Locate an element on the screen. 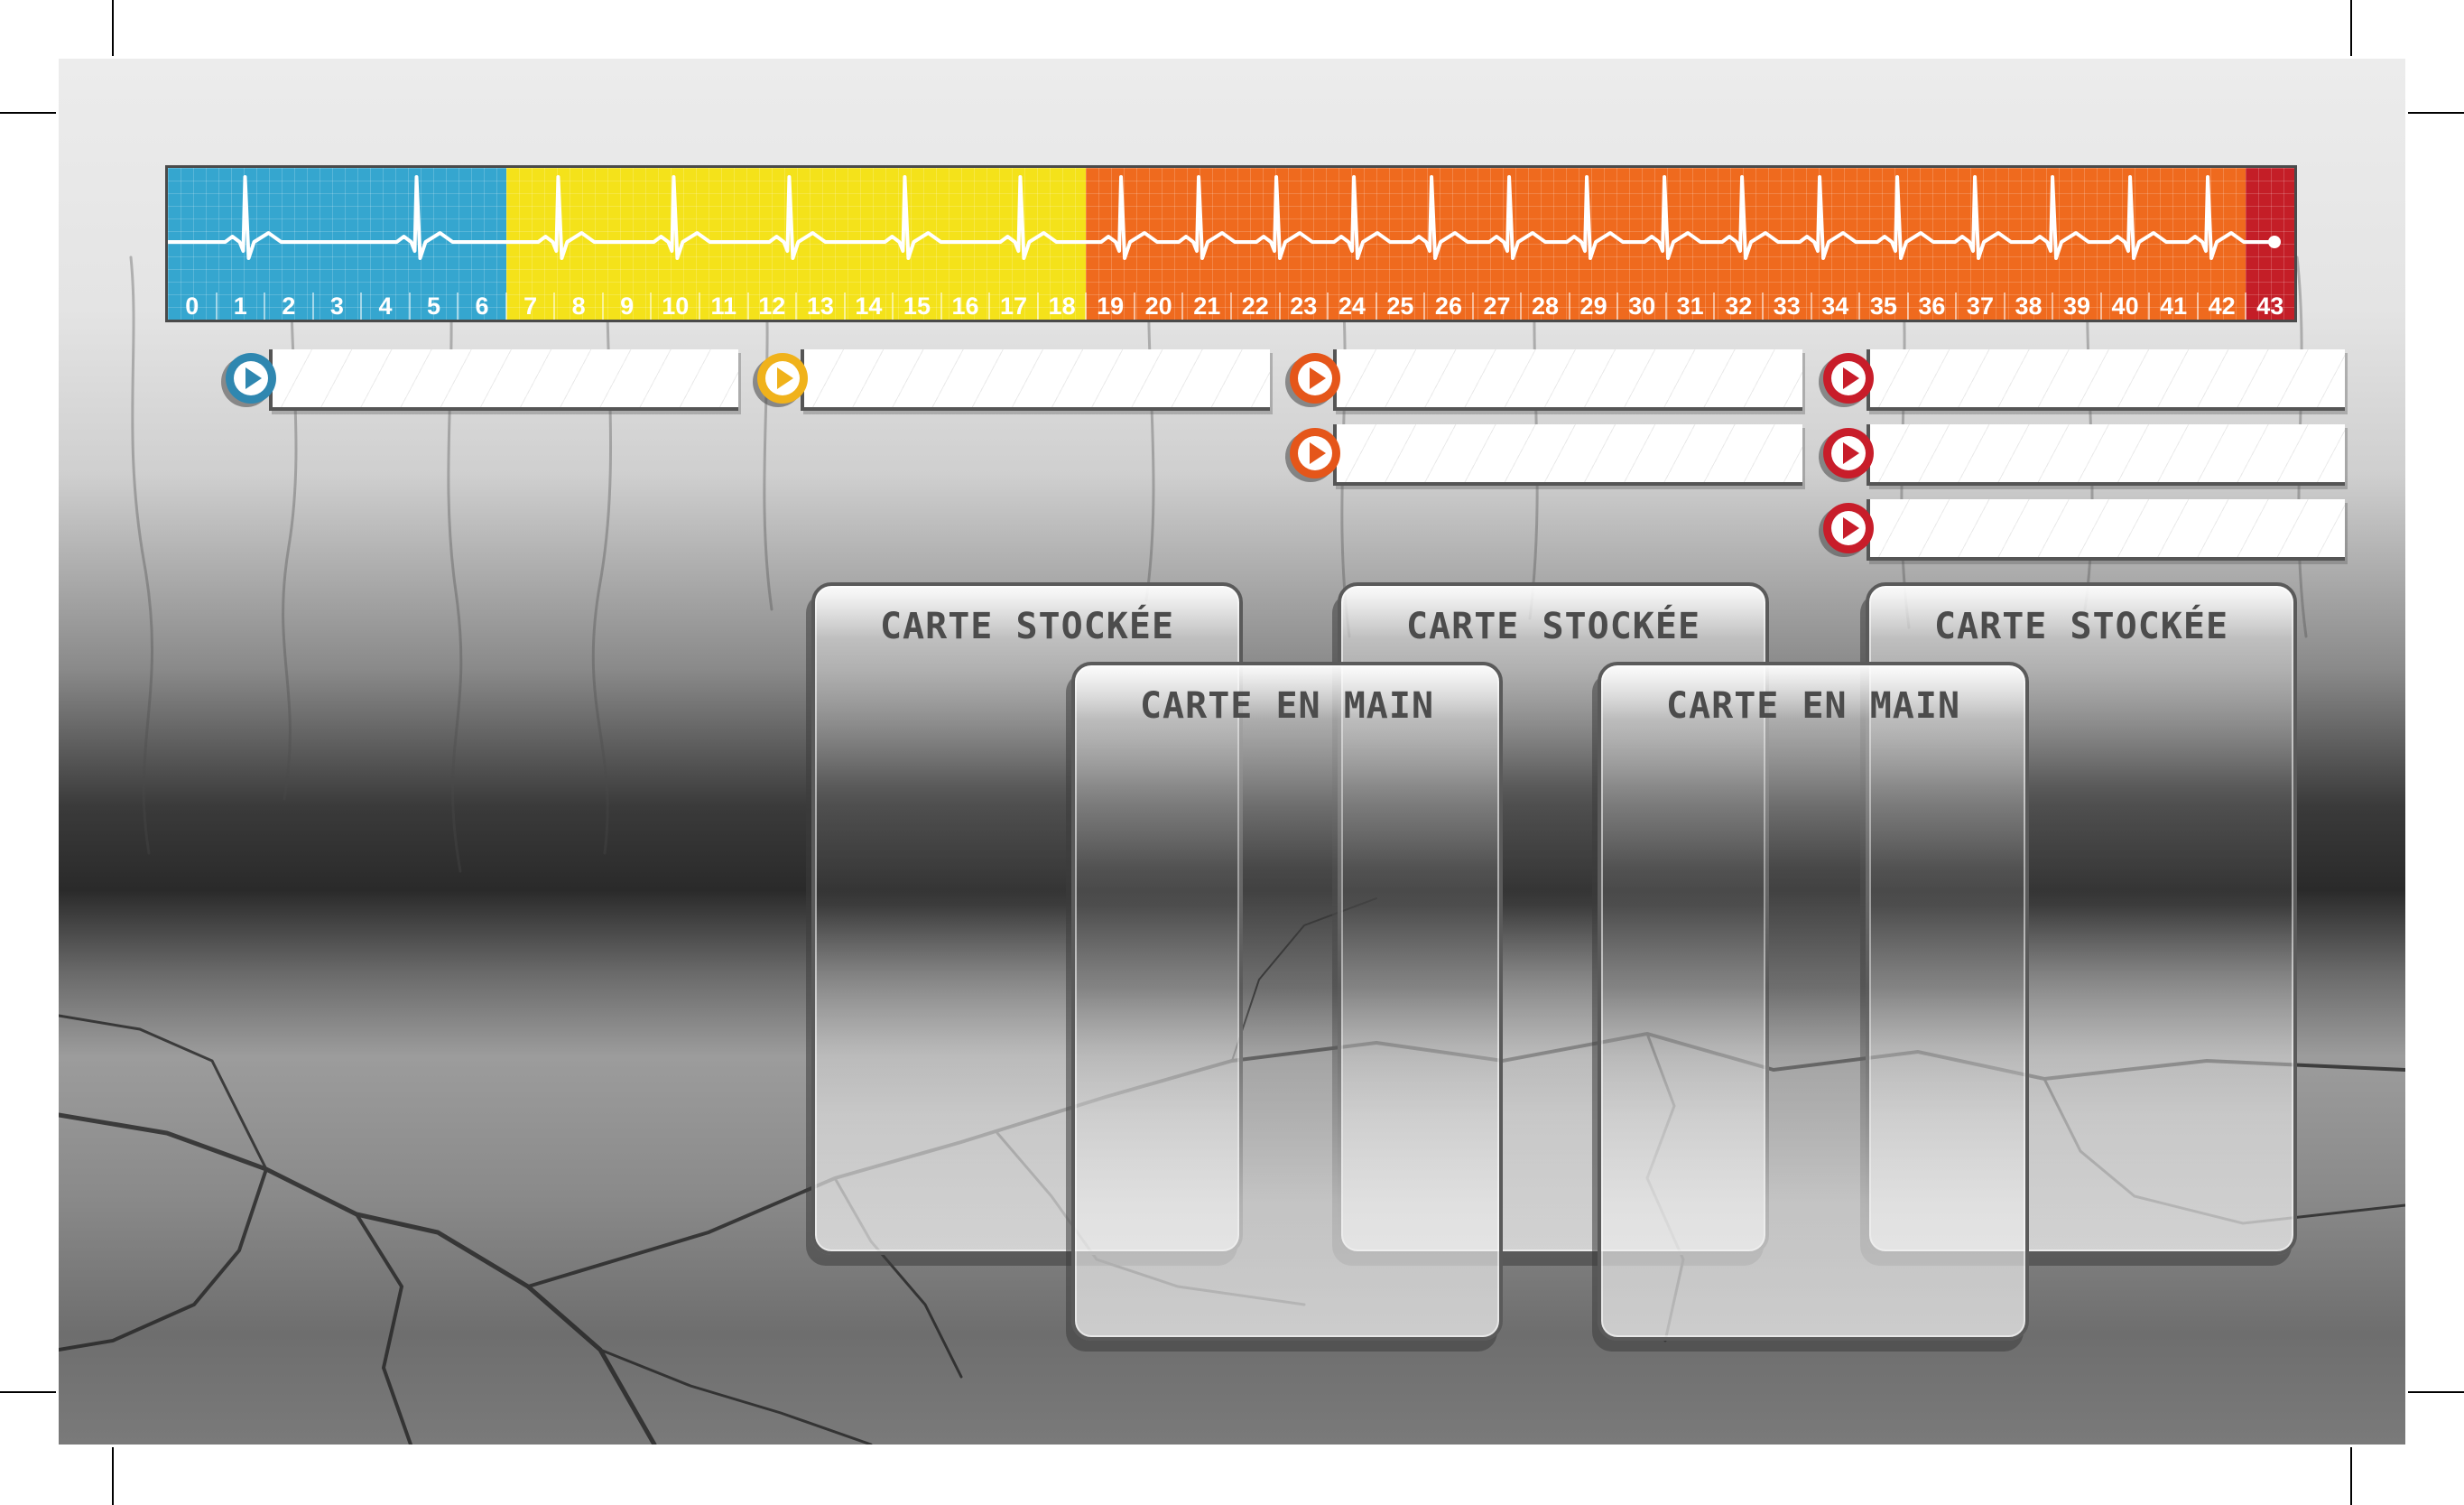 The height and width of the screenshot is (1505, 2464). track-number: 13 is located at coordinates (820, 306).